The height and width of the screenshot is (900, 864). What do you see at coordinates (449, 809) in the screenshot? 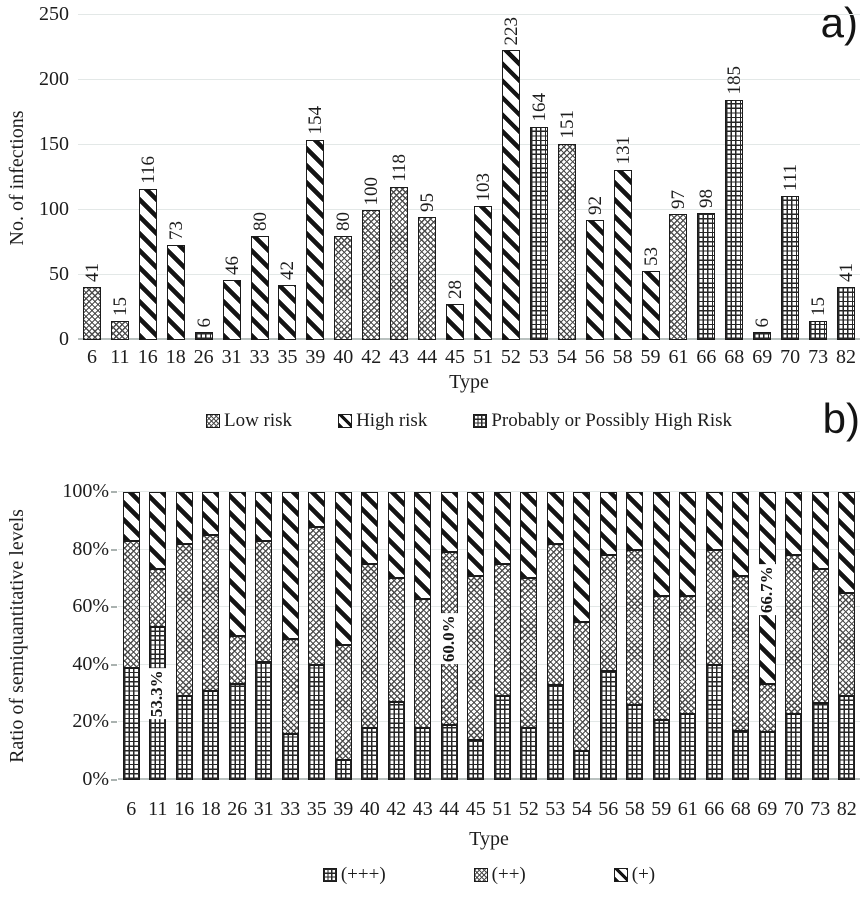
I see `x-tick-label: 44` at bounding box center [449, 809].